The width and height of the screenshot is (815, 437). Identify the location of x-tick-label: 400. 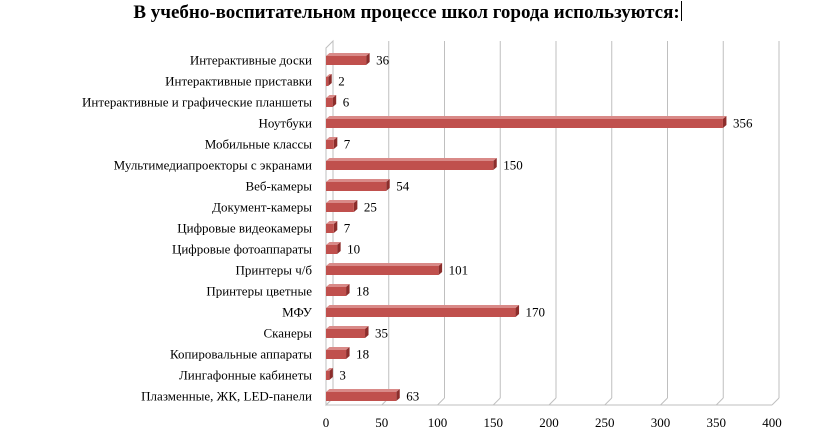
(772, 422).